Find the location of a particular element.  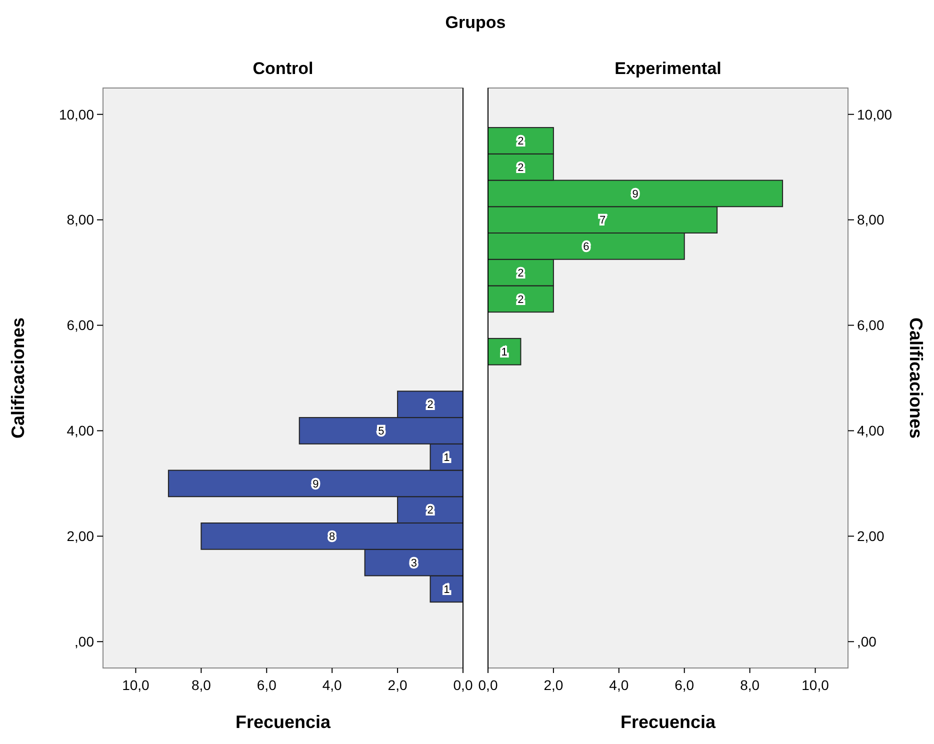

data-label: 5 is located at coordinates (381, 432).